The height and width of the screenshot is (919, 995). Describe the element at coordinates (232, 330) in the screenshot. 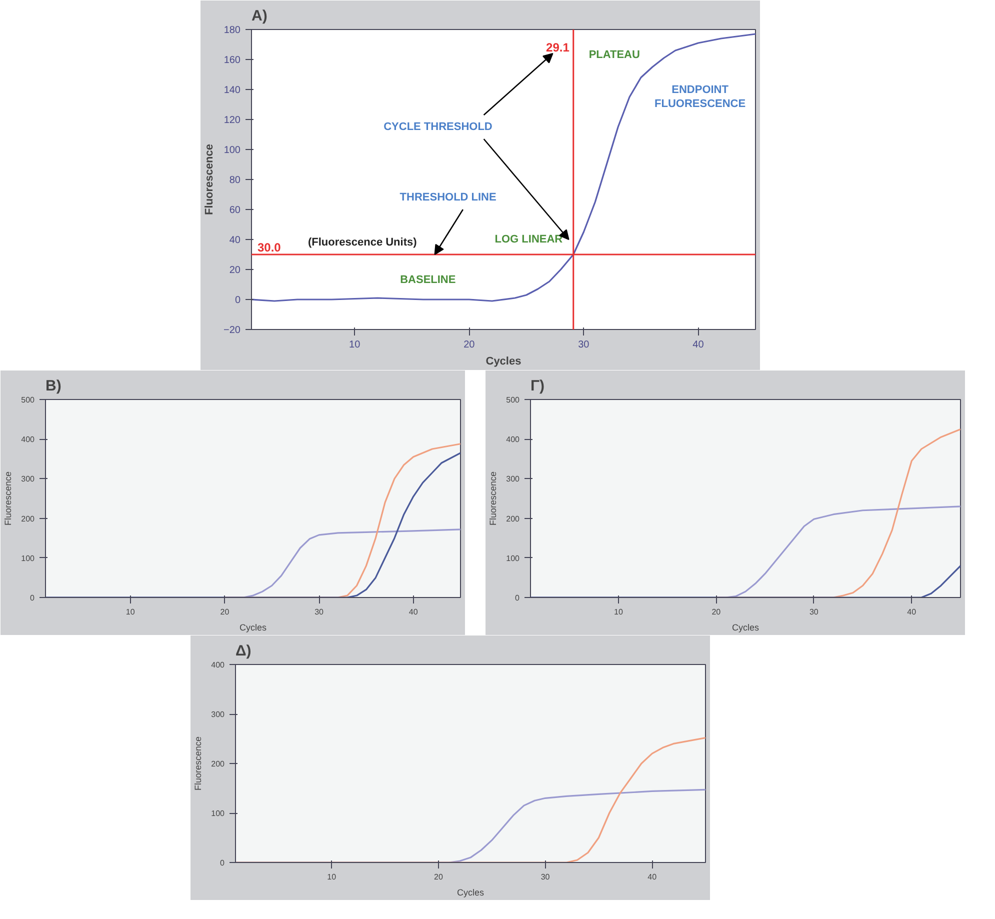

I see `y-tick-label: −20` at that location.